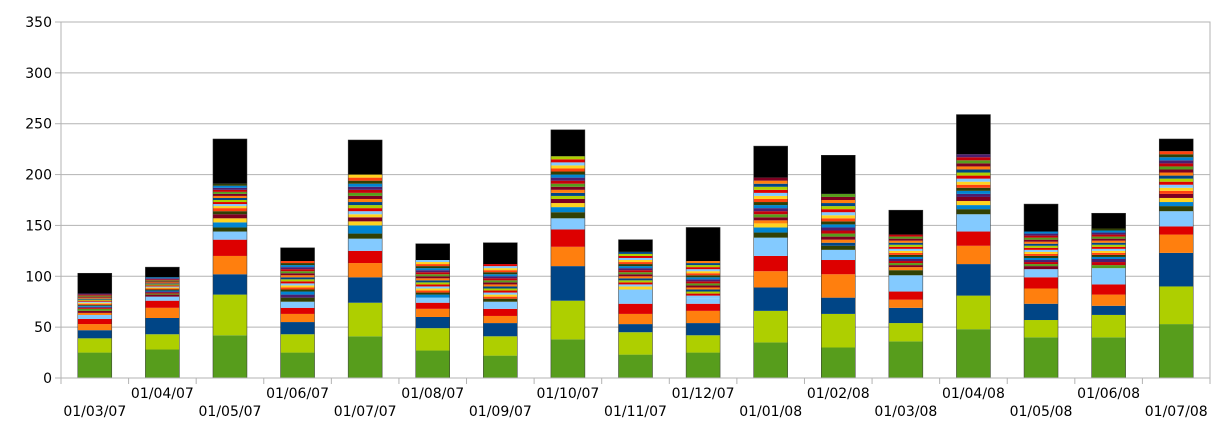 This screenshot has width=1232, height=429. Describe the element at coordinates (38, 277) in the screenshot. I see `y-tick-label: 100` at that location.